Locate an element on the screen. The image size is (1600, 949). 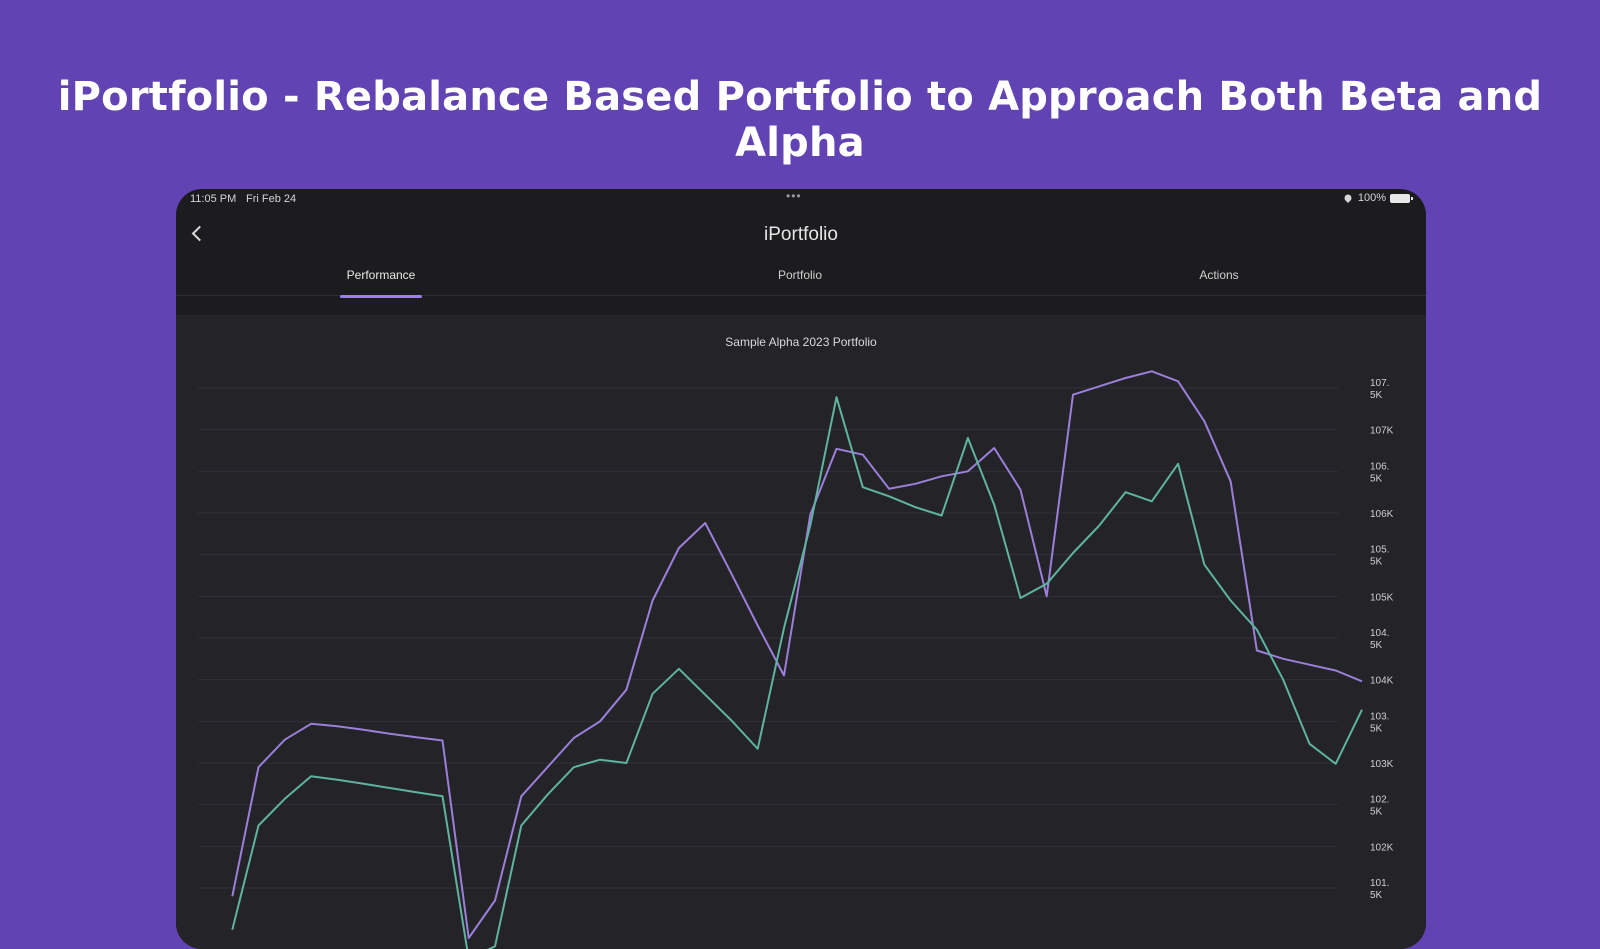
y-tick-label: 101. 5K is located at coordinates (1379, 889).